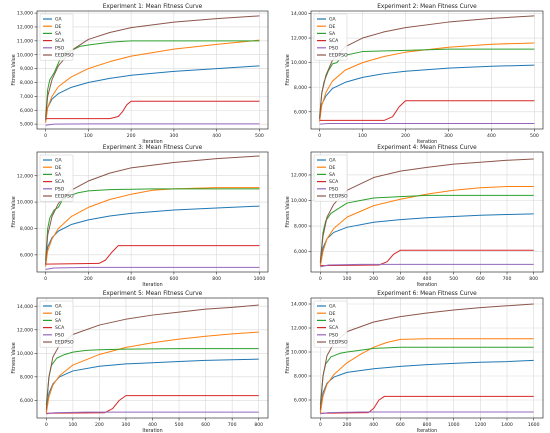  Describe the element at coordinates (232, 425) in the screenshot. I see `x-tick-label: 700` at that location.